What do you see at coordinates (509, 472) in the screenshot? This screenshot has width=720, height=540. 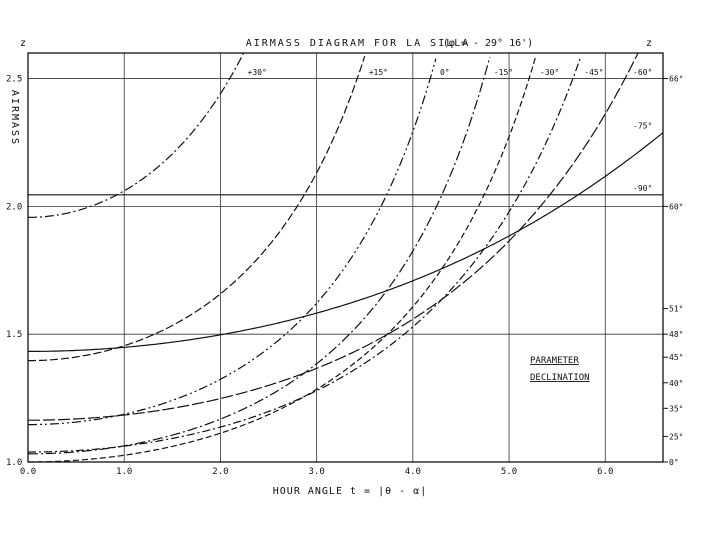 I see `x-tick-label: 5.0` at bounding box center [509, 472].